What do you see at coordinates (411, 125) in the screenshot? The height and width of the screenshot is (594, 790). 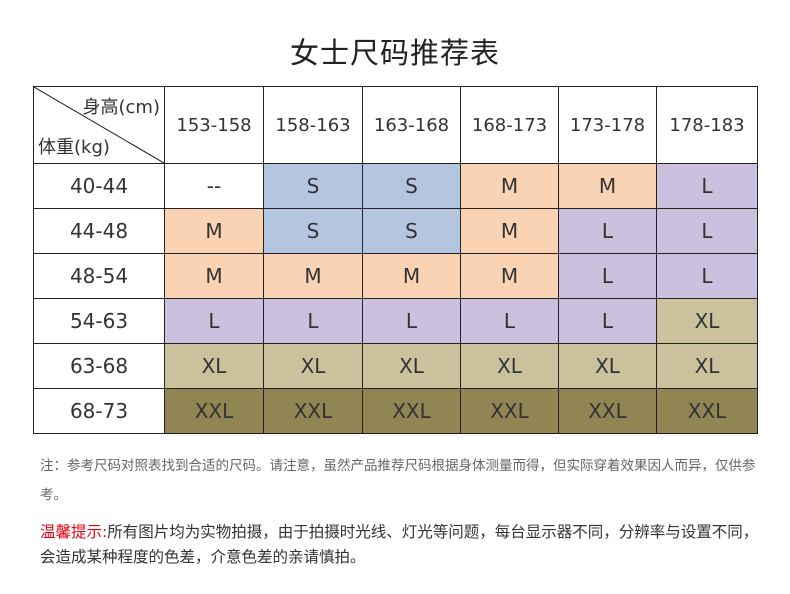 I see `height-range-header: 163-168` at bounding box center [411, 125].